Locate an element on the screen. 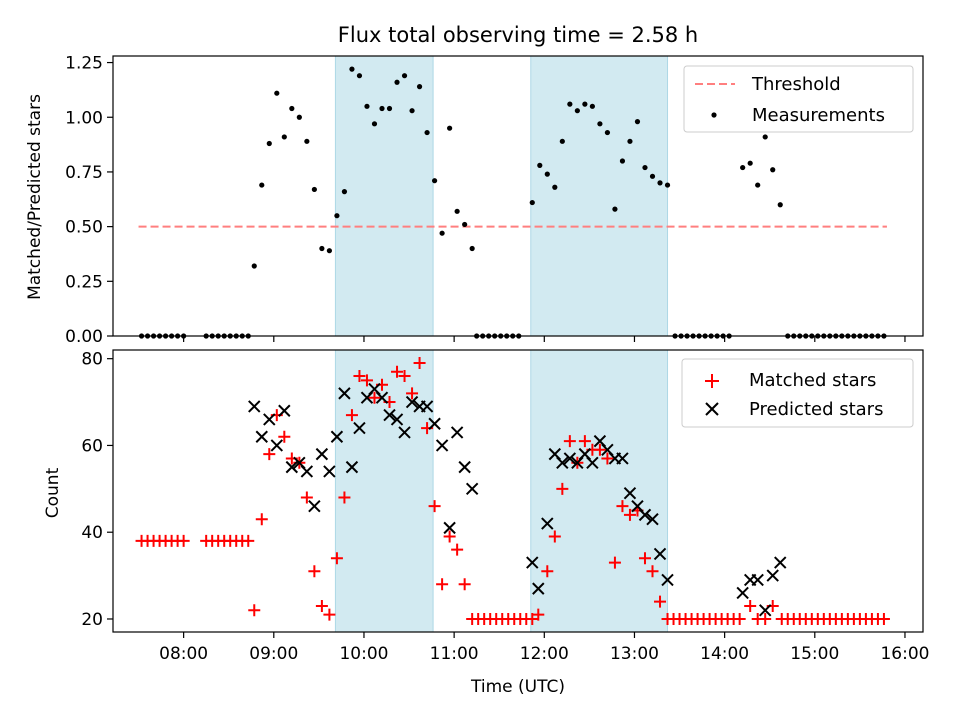  y-tick-label: 80 is located at coordinates (92, 360).